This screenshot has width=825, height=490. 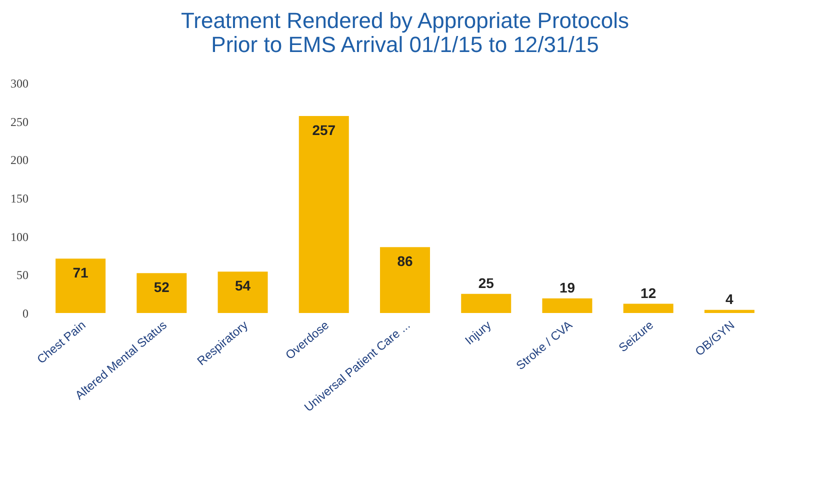 What do you see at coordinates (25, 313) in the screenshot?
I see `y-tick-label: 0` at bounding box center [25, 313].